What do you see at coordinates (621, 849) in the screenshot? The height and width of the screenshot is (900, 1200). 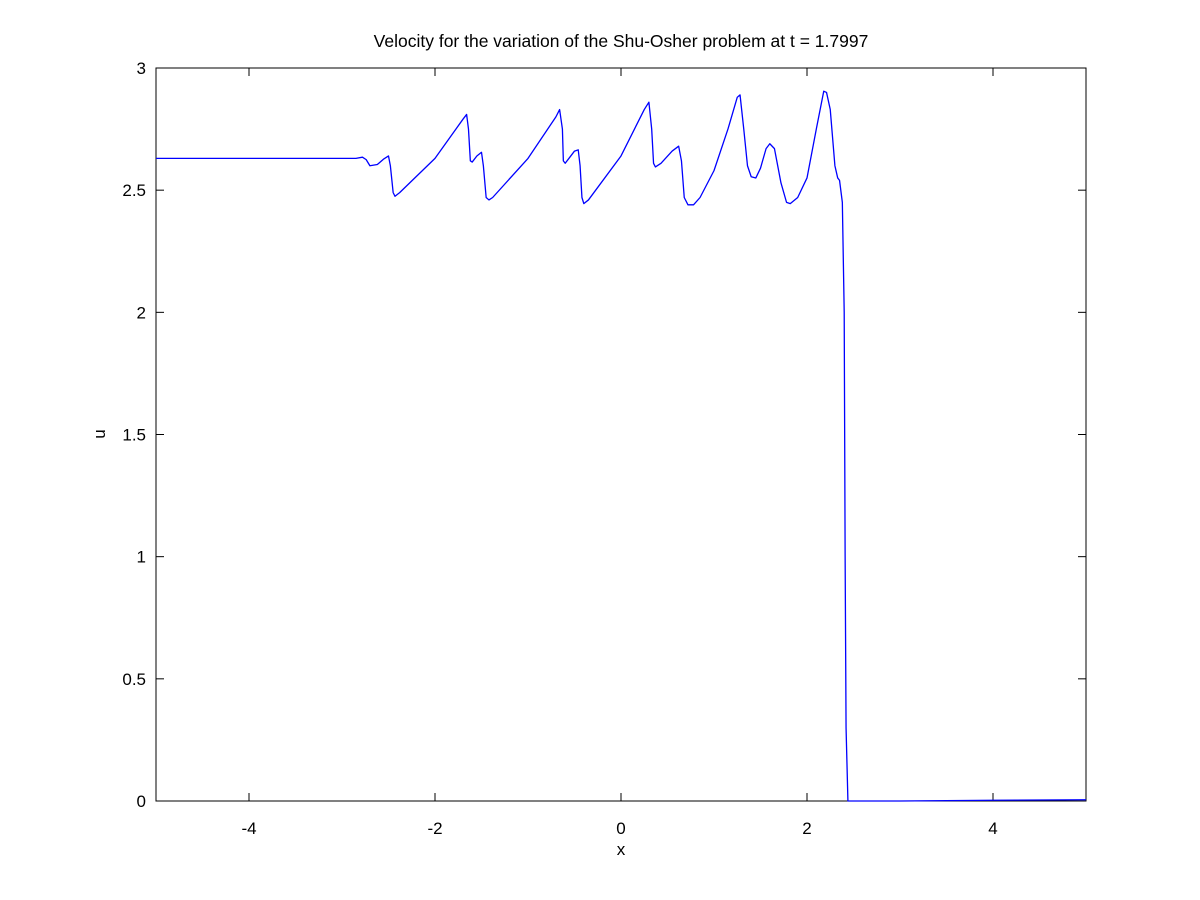 I see `x-axis-label: x` at bounding box center [621, 849].